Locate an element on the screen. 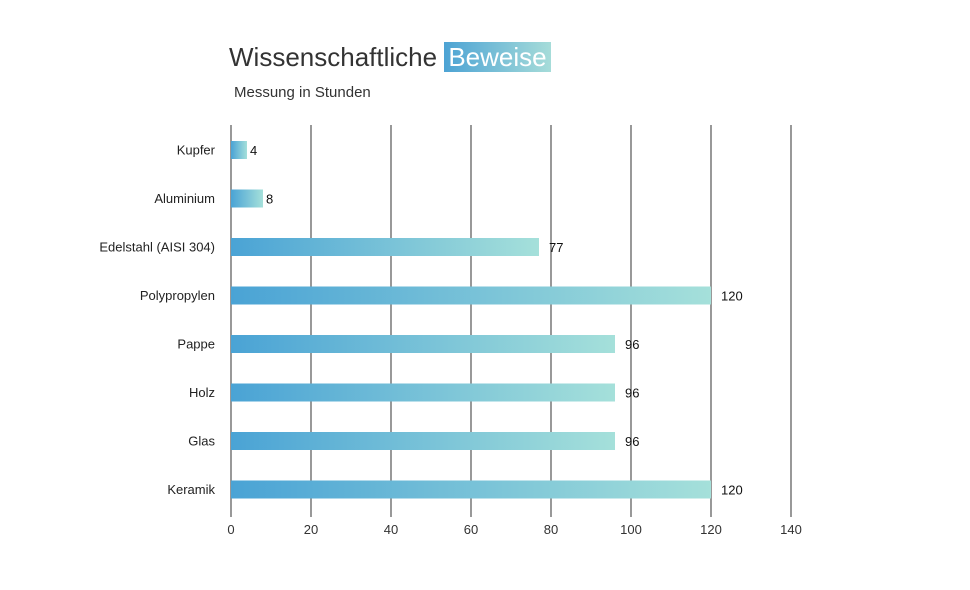 Image resolution: width=970 pixels, height=590 pixels. title-text: Wissenschaftliche is located at coordinates (333, 57).